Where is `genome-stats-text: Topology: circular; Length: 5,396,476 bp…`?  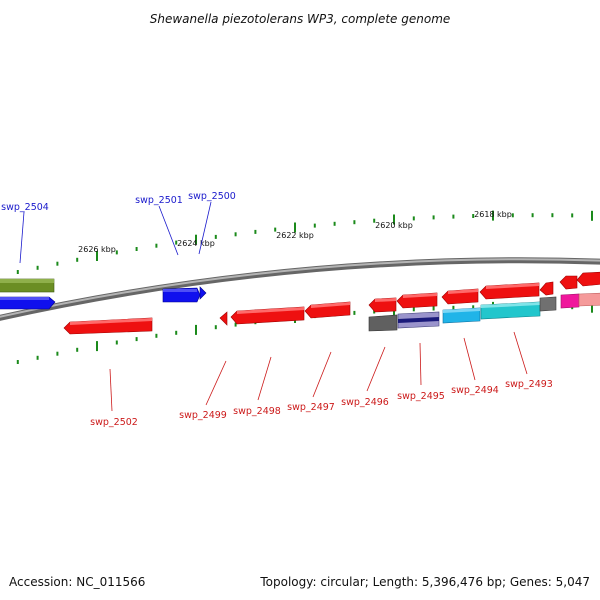 genome-stats-text: Topology: circular; Length: 5,396,476 bp… is located at coordinates (425, 582).